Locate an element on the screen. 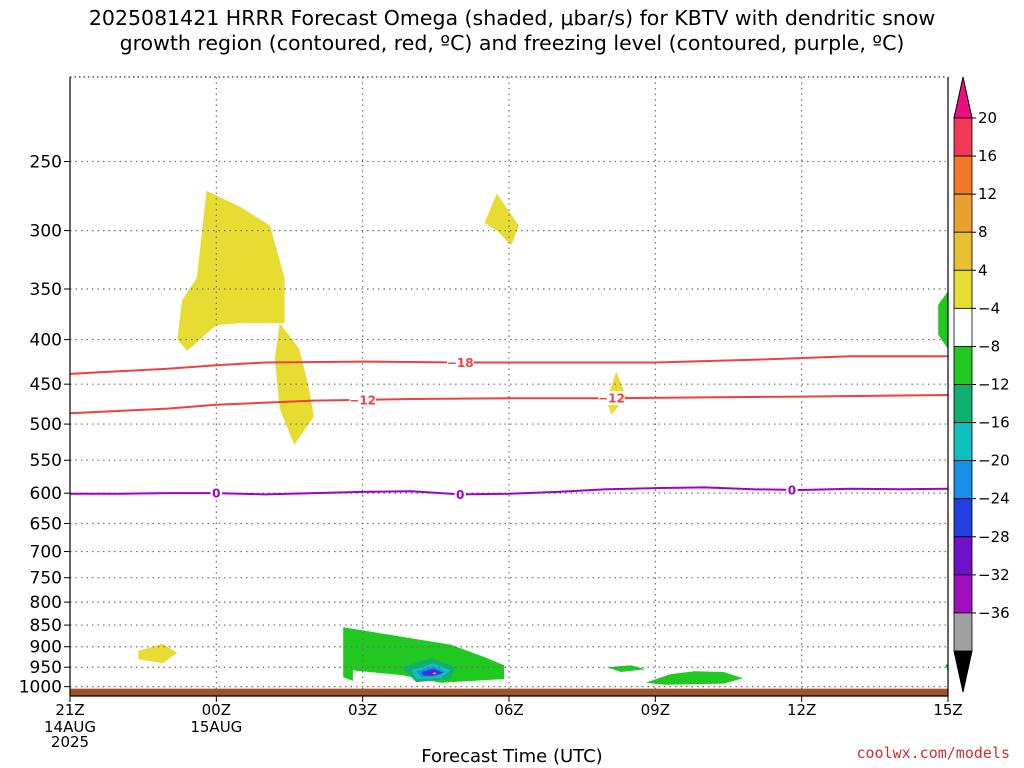 Image resolution: width=1024 pixels, height=768 pixels. colorbar-tick-label-10: −24 is located at coordinates (994, 499).